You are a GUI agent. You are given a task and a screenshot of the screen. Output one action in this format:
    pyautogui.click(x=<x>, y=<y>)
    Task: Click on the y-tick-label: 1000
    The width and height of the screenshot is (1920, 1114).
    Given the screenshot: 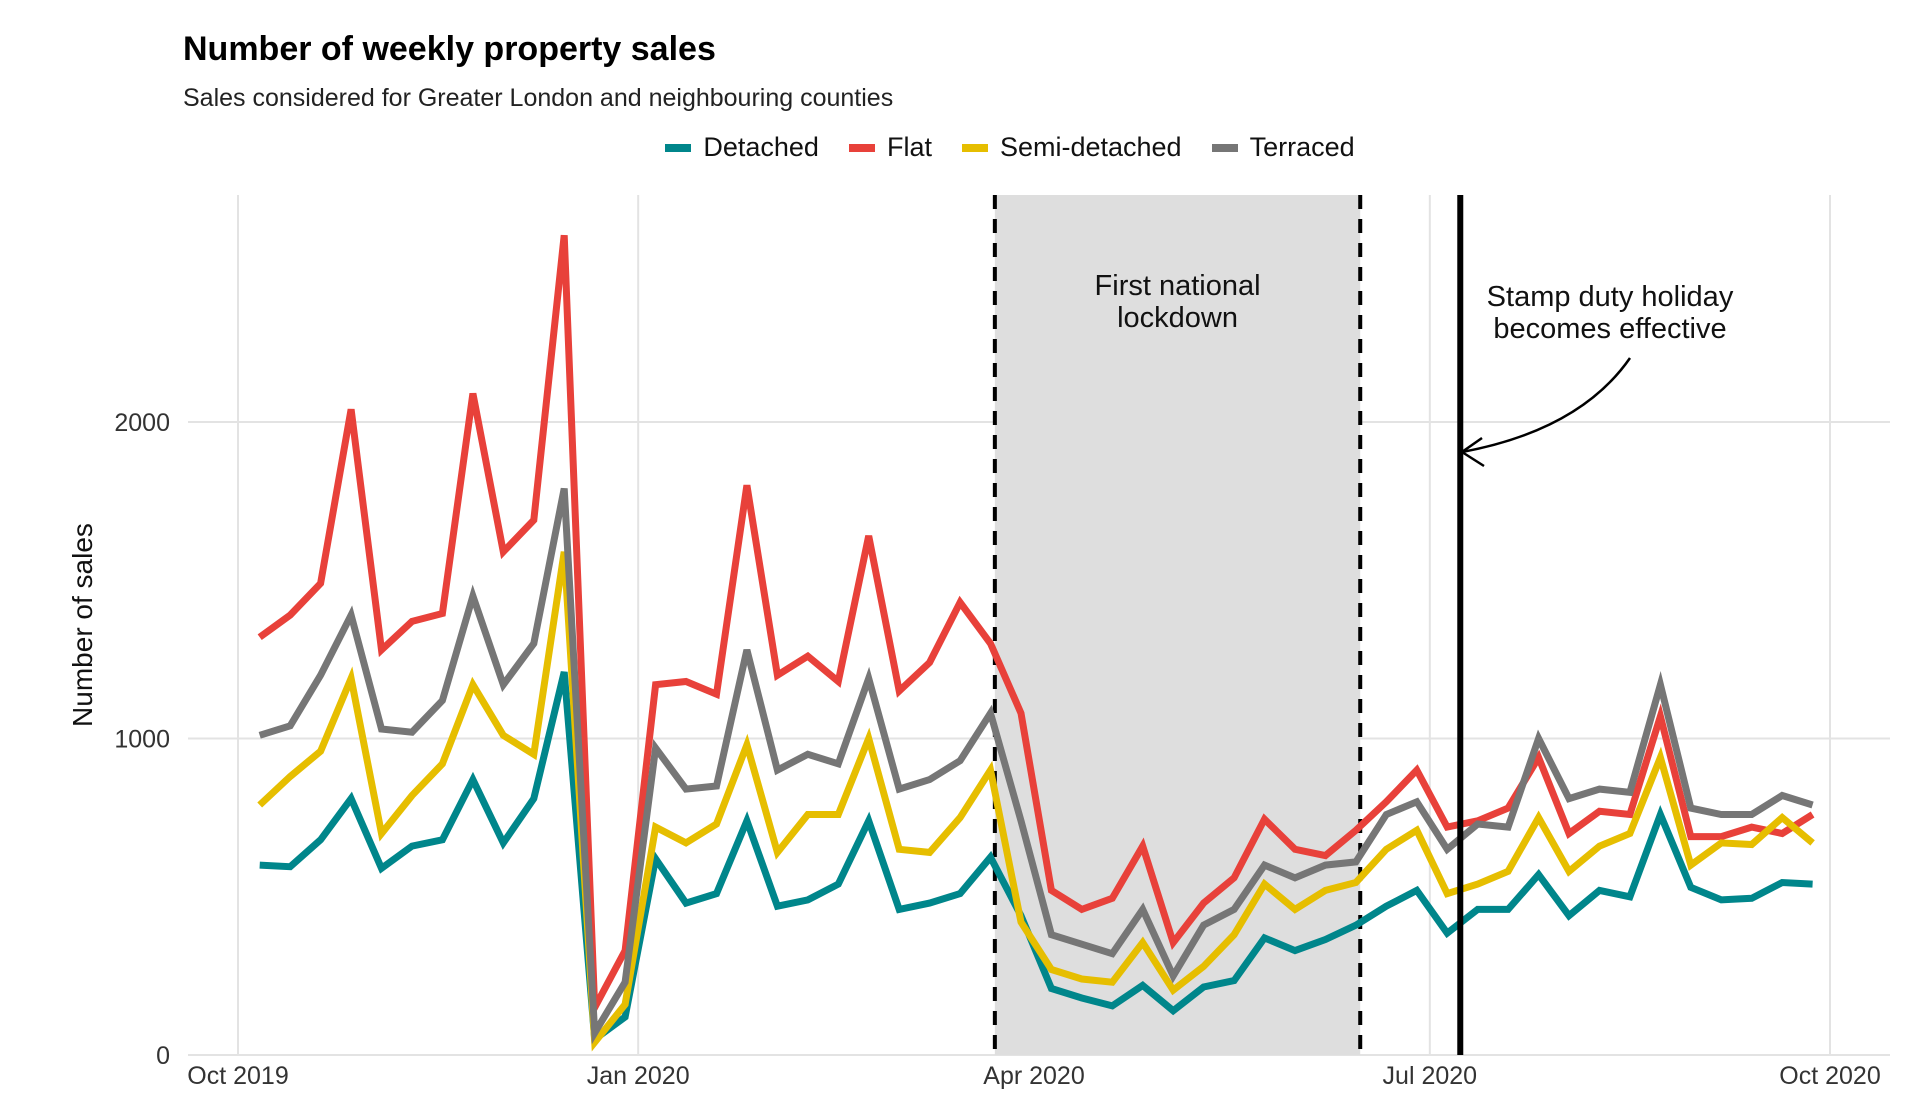 What is the action you would take?
    pyautogui.click(x=142, y=740)
    